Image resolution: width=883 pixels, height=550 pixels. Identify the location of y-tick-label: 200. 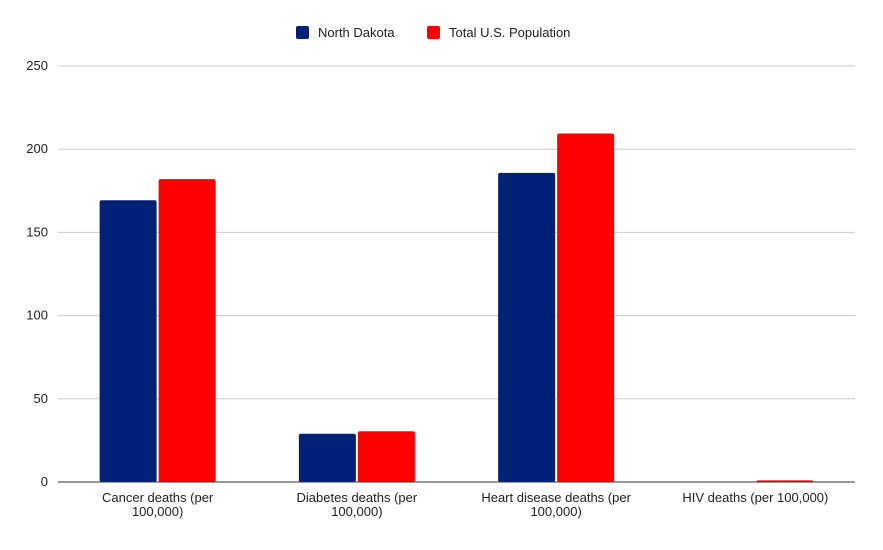
(37, 148).